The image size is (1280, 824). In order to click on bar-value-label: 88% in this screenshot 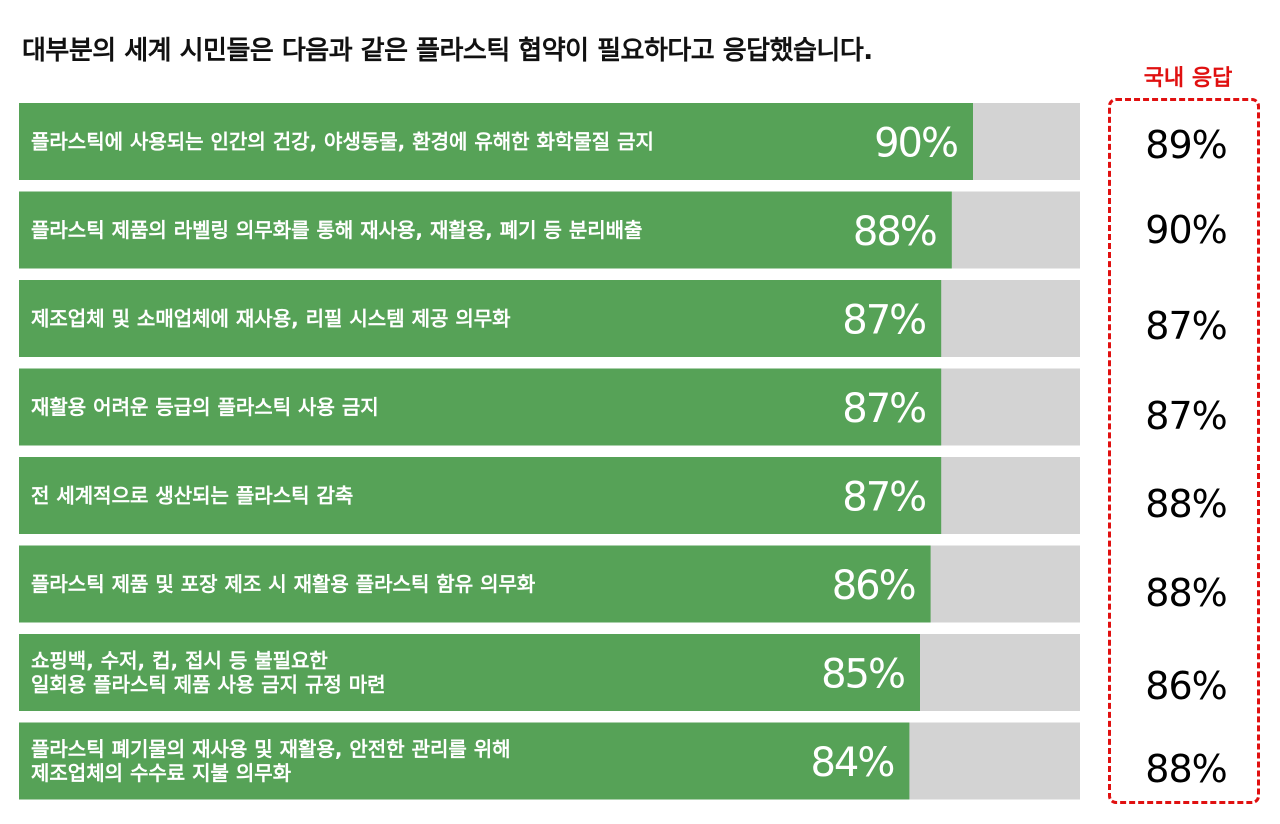, I will do `click(894, 232)`.